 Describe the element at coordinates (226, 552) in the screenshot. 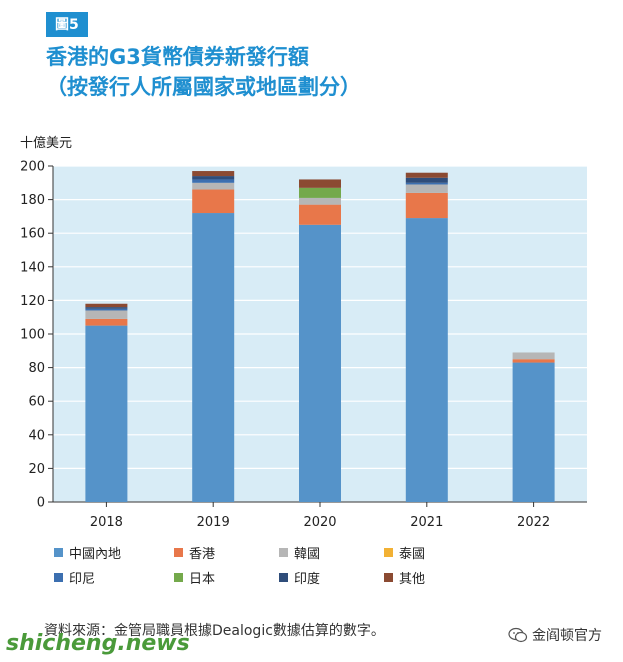

I see `legend-item: 香港` at that location.